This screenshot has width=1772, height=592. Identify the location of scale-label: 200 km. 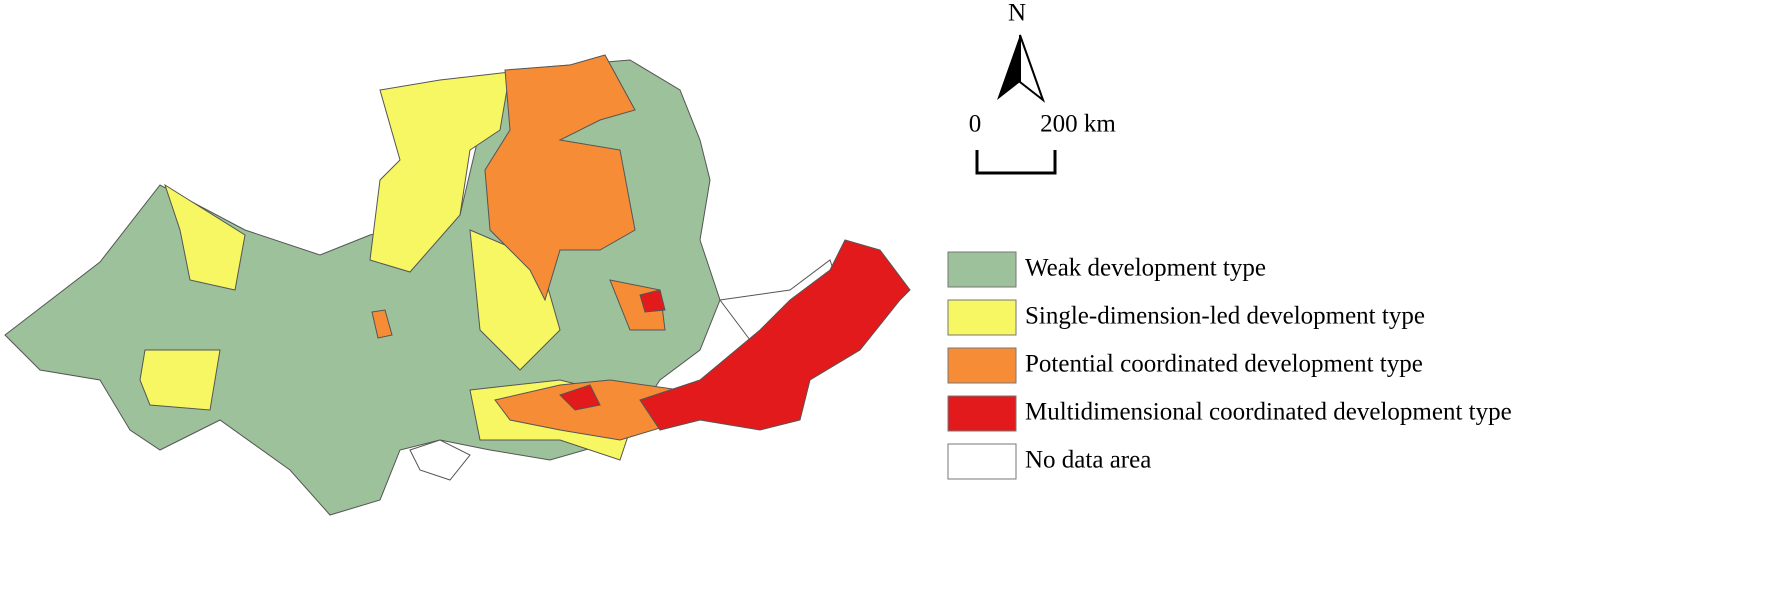
(1078, 124).